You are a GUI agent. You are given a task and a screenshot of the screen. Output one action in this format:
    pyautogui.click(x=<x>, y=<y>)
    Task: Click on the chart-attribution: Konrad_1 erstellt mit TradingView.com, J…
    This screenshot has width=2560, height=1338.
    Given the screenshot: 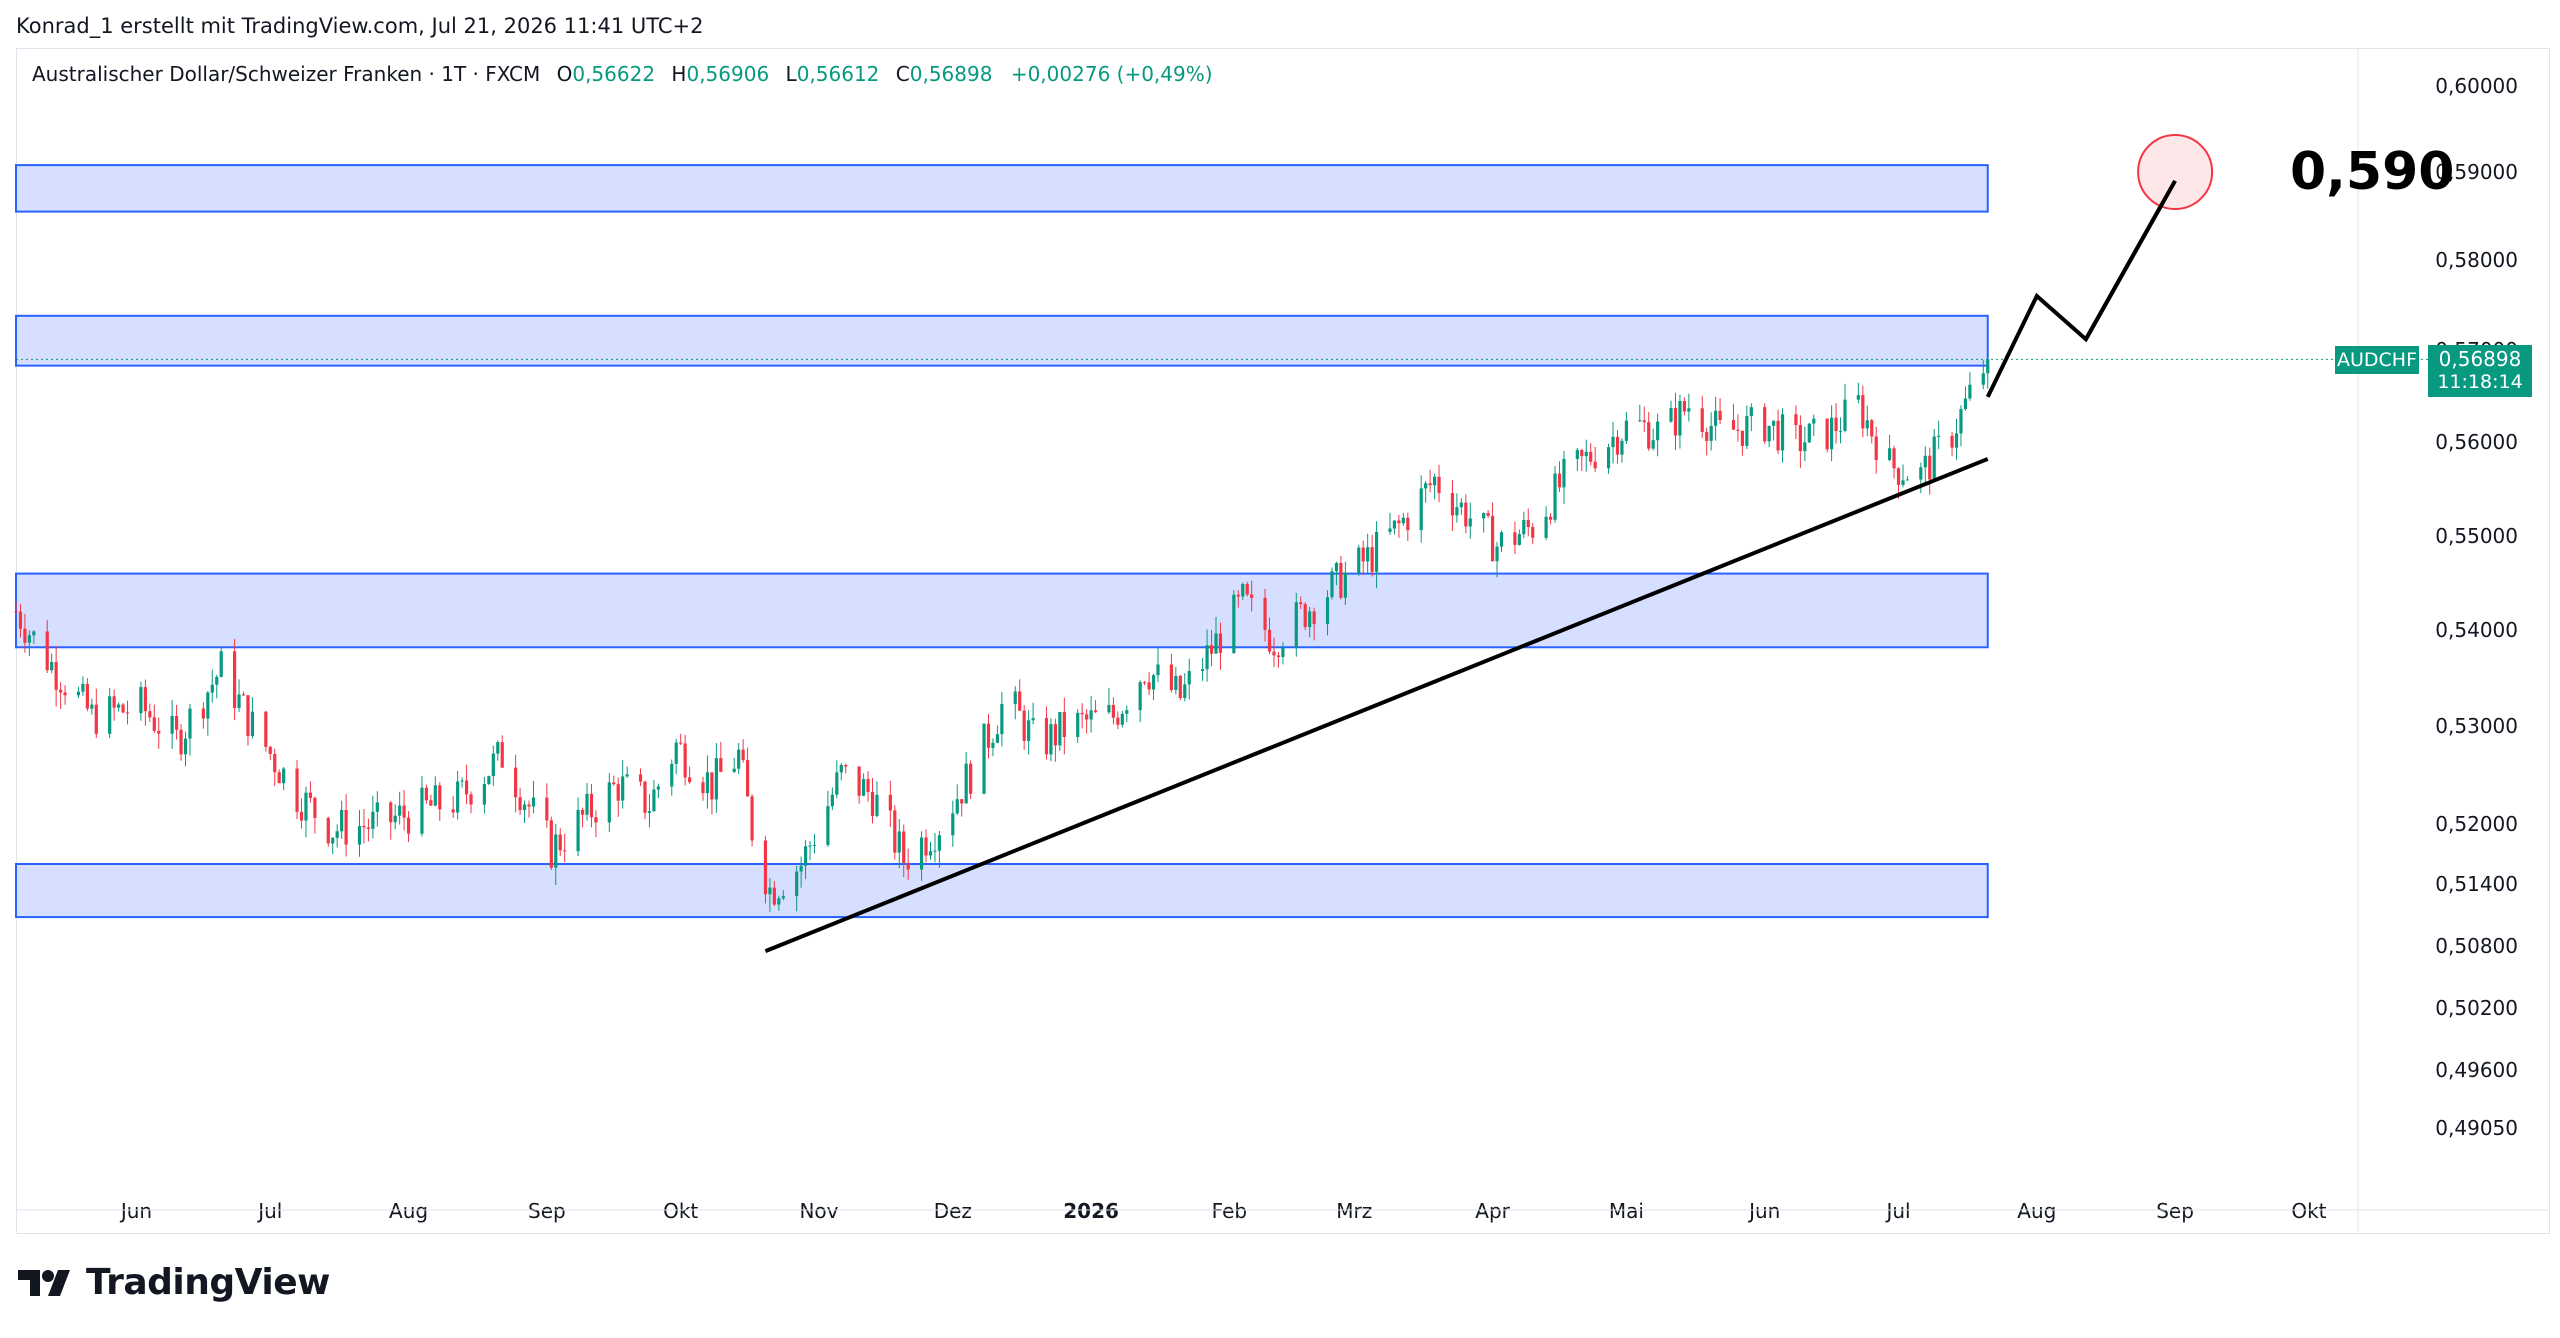 What is the action you would take?
    pyautogui.click(x=360, y=26)
    